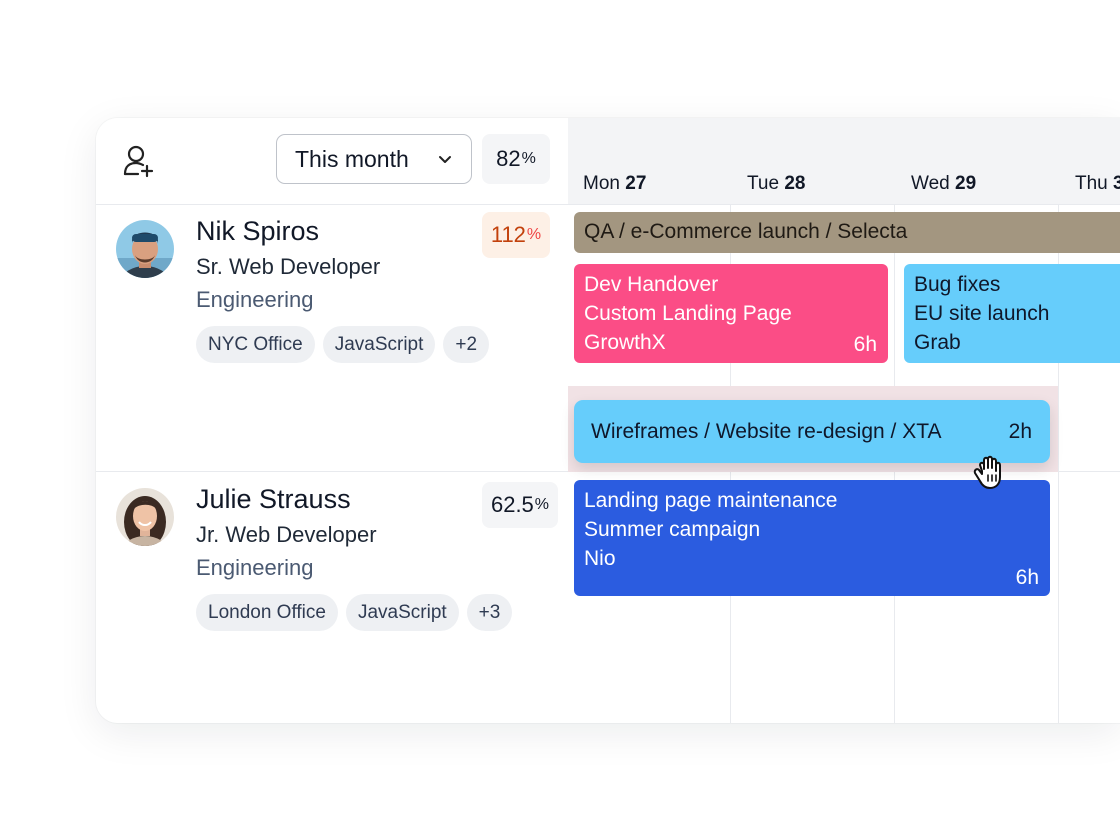 The width and height of the screenshot is (1120, 840). Describe the element at coordinates (937, 342) in the screenshot. I see `task-client: Grab` at that location.